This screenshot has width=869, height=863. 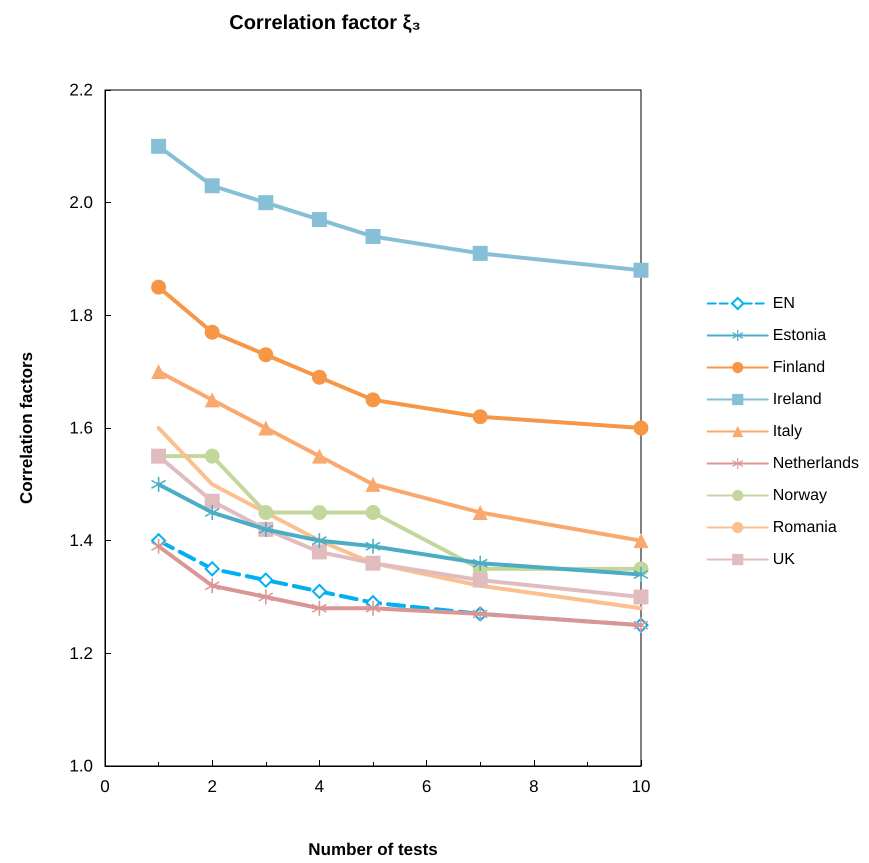 What do you see at coordinates (427, 786) in the screenshot?
I see `x-tick-label: 6` at bounding box center [427, 786].